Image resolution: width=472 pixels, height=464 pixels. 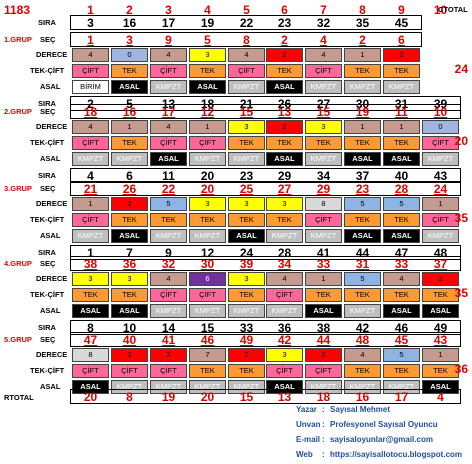 I want to click on sec-number: 19, so click(x=362, y=112).